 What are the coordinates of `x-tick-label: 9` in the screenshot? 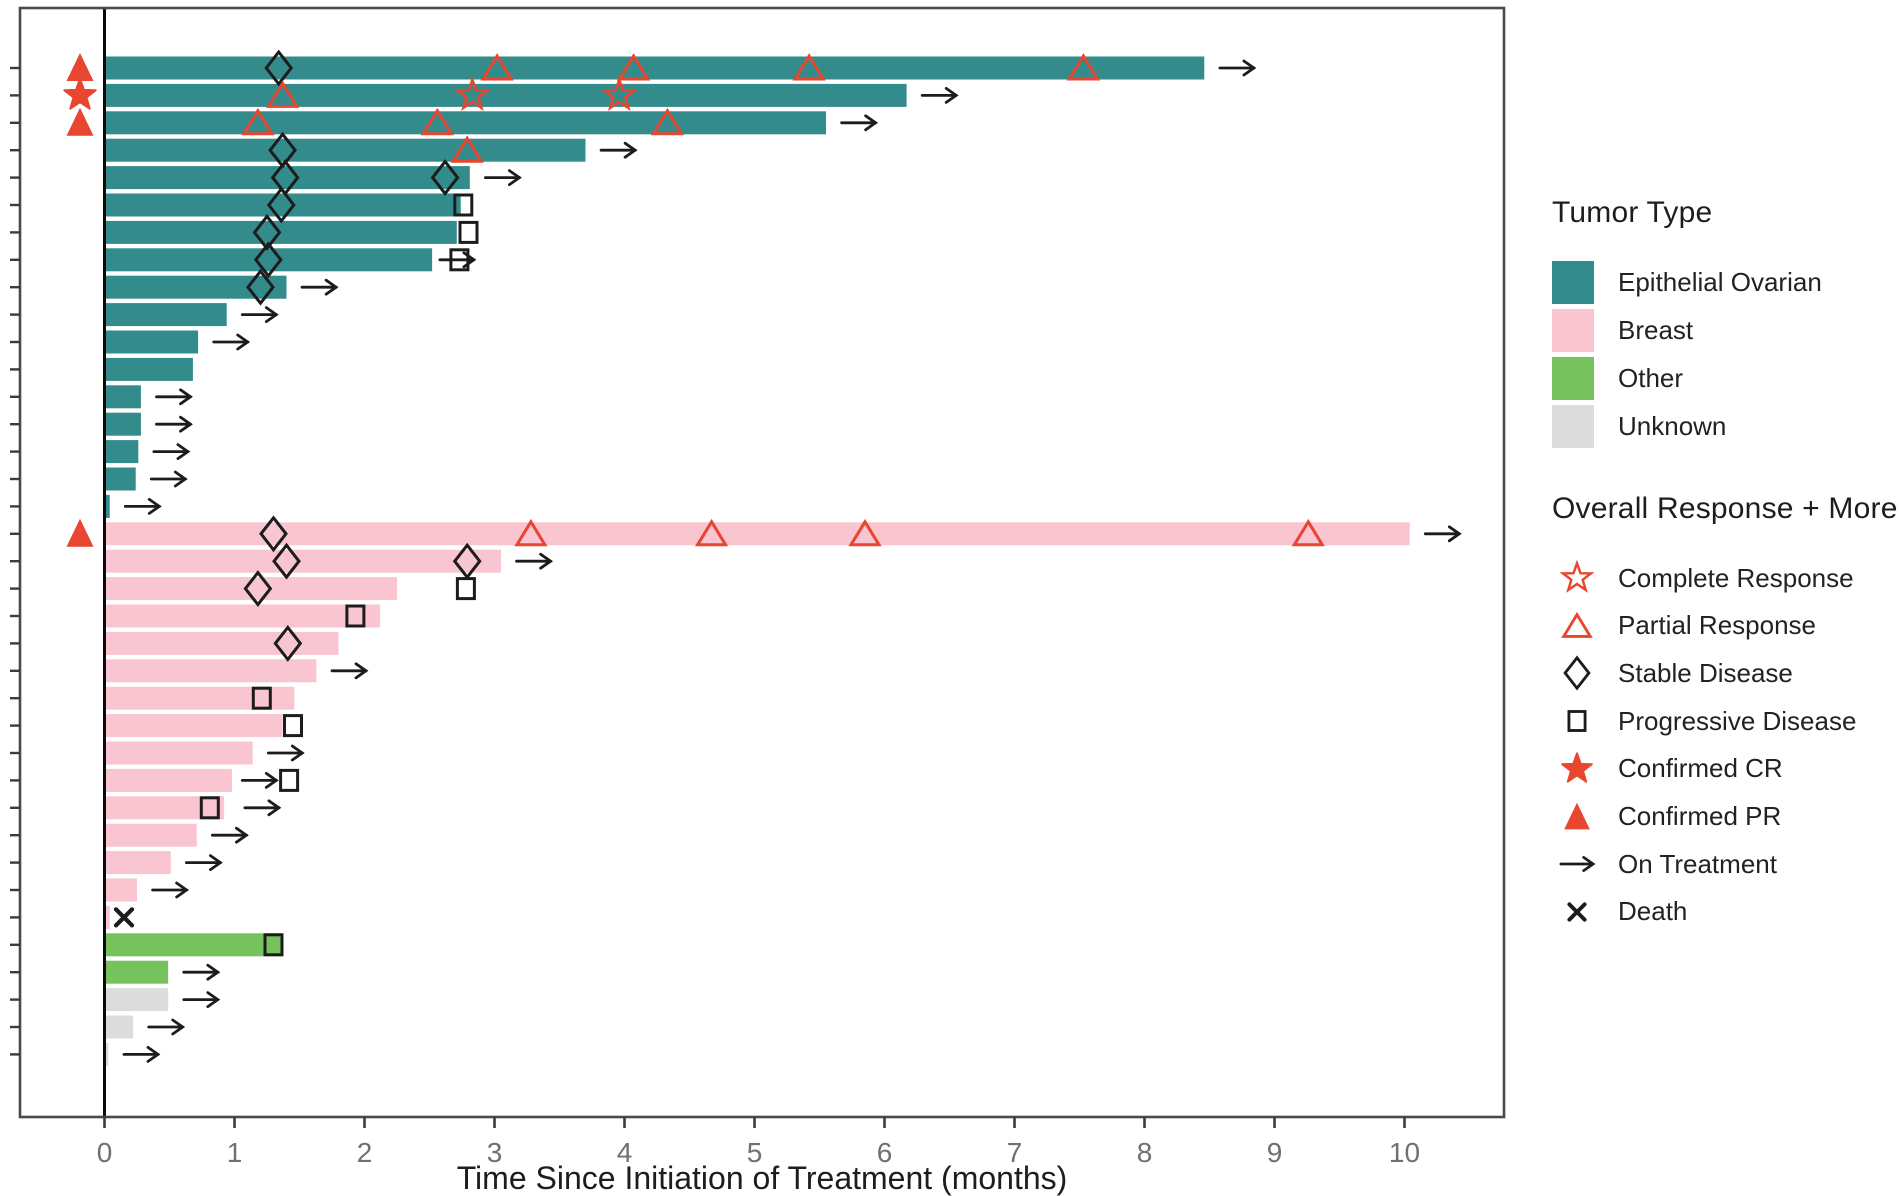 It's located at (1275, 1152).